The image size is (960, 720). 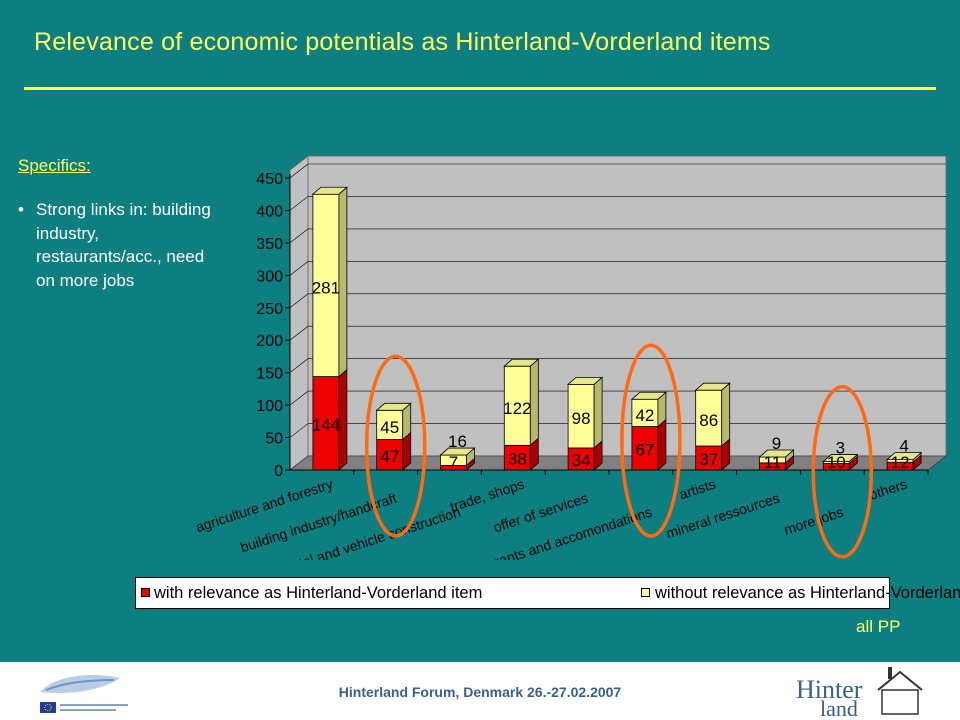 What do you see at coordinates (278, 471) in the screenshot?
I see `y-tick-label: 0` at bounding box center [278, 471].